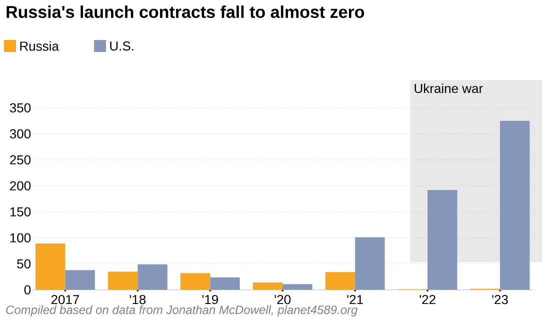 This screenshot has height=320, width=552. What do you see at coordinates (39, 46) in the screenshot?
I see `legend-label: Russia` at bounding box center [39, 46].